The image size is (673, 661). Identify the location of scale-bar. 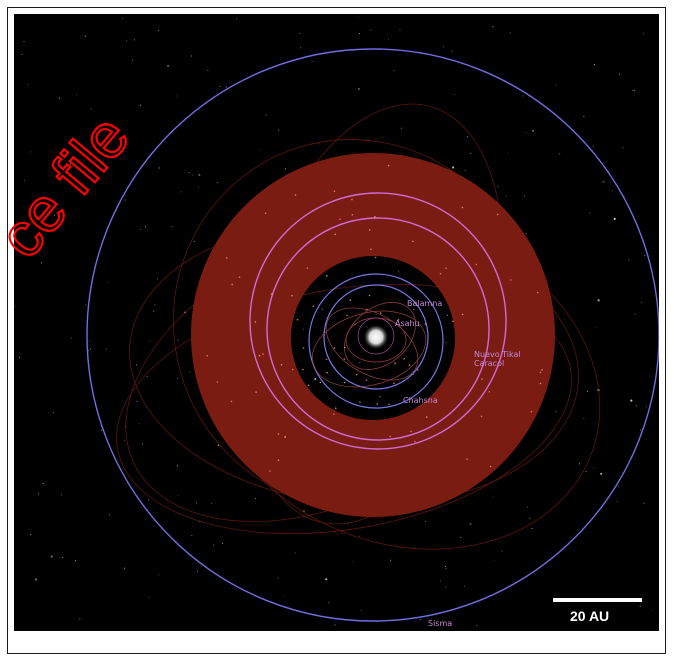
(597, 600).